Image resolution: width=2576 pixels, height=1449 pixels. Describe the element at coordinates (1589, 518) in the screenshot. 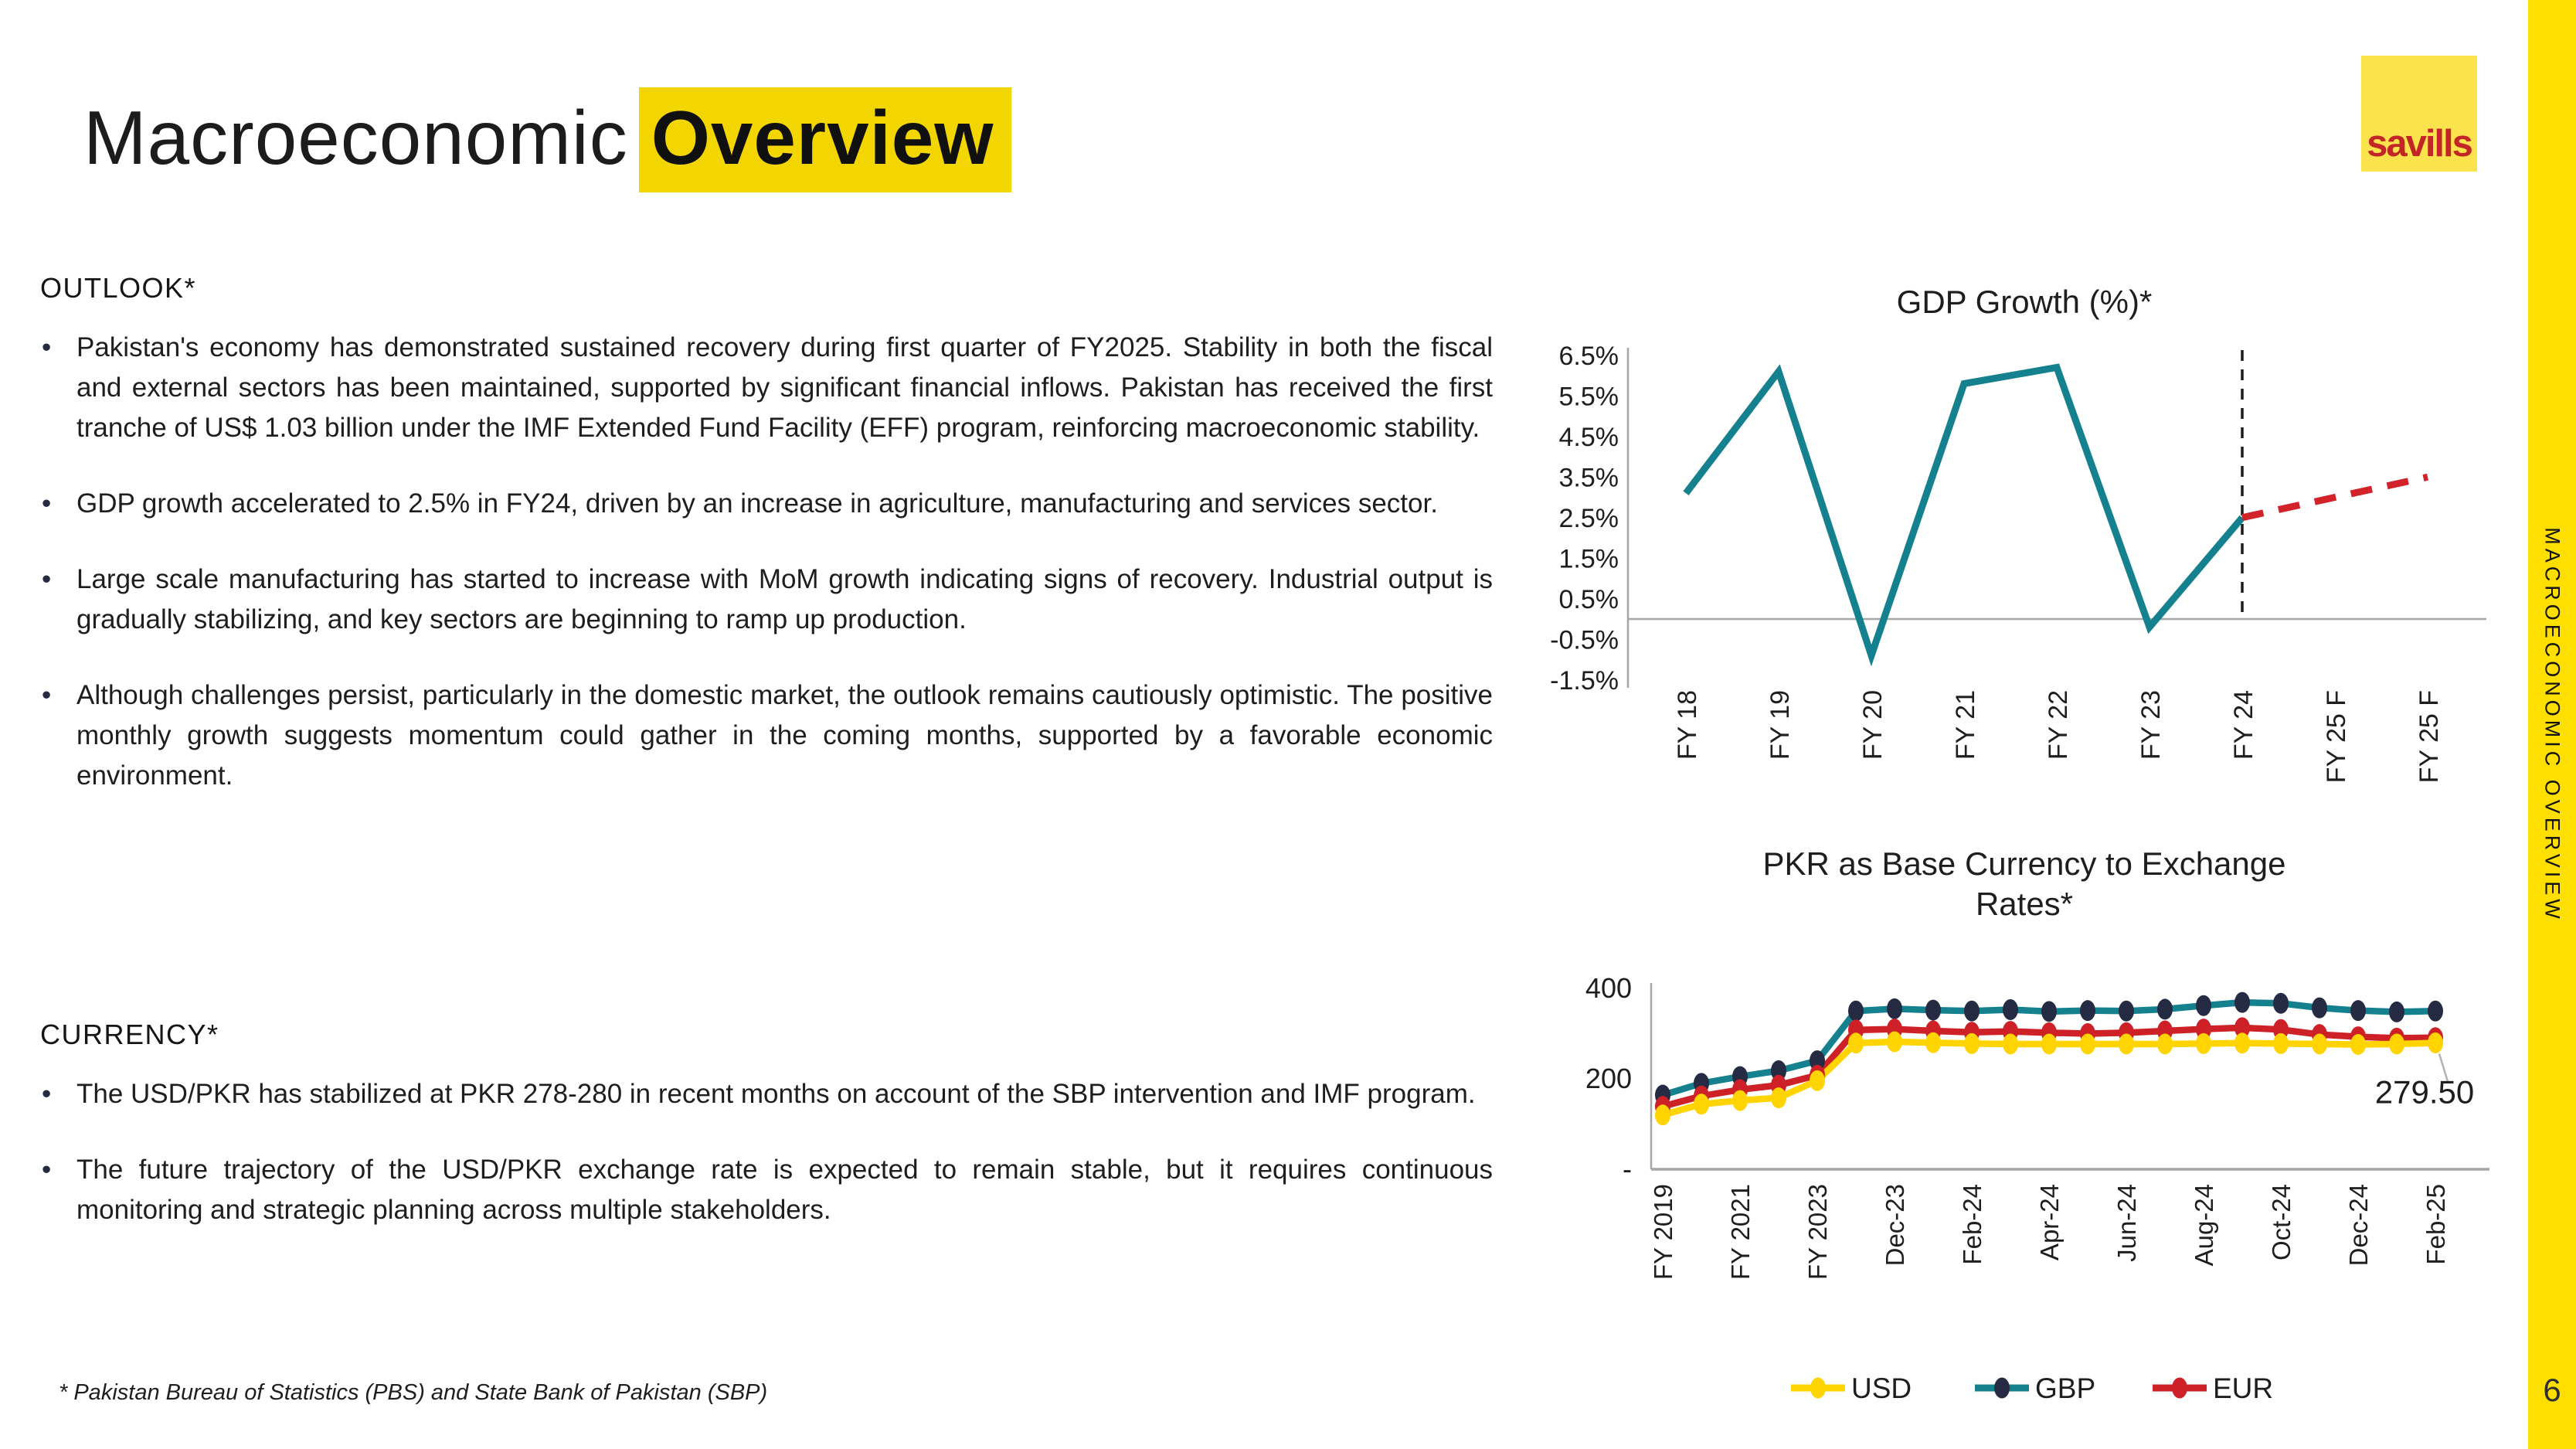

I see `gdp-y-tick-label: 2.5%` at that location.